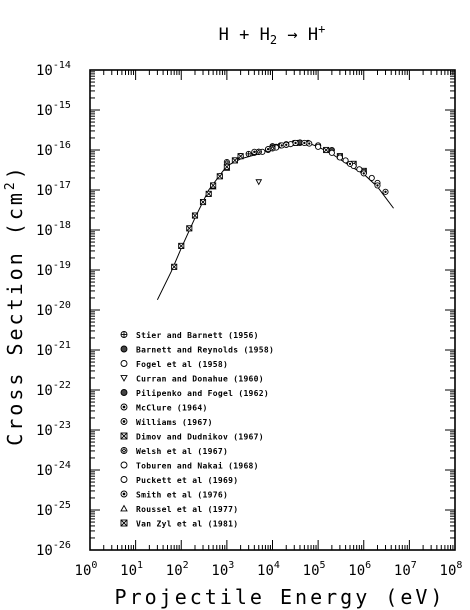  Describe the element at coordinates (222, 569) in the screenshot. I see `x-tick-label: 10³` at that location.